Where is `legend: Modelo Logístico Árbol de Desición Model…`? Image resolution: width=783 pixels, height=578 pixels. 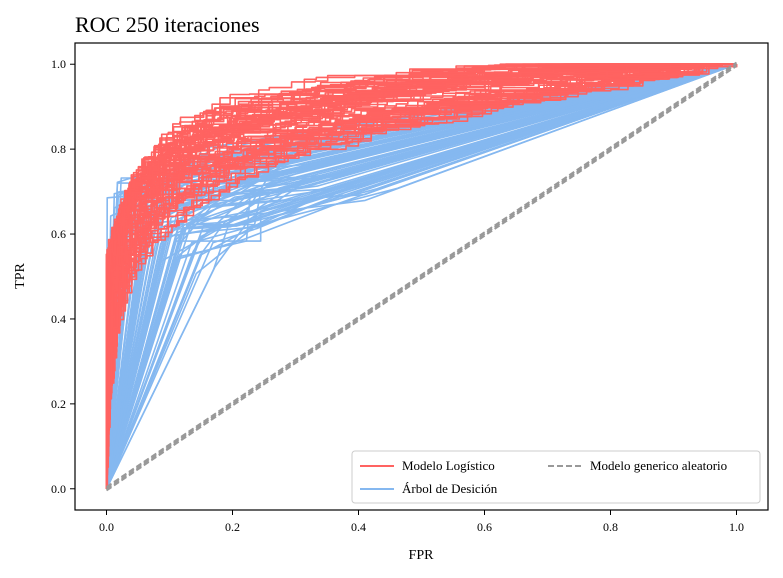 legend: Modelo Logístico Árbol de Desición Model… is located at coordinates (556, 477).